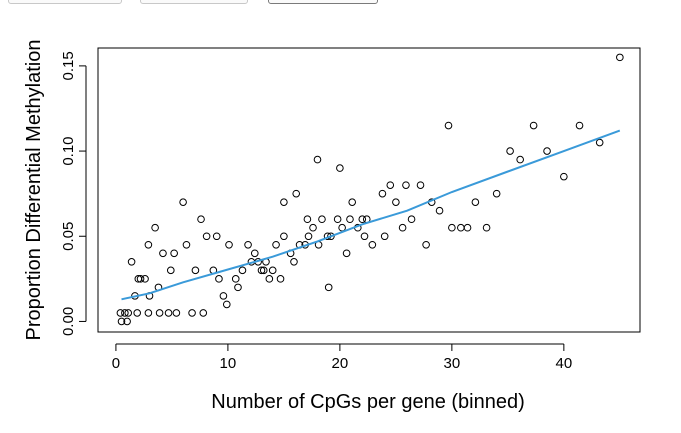  What do you see at coordinates (368, 402) in the screenshot?
I see `x-axis-title: Number of CpGs per gene (binned)` at bounding box center [368, 402].